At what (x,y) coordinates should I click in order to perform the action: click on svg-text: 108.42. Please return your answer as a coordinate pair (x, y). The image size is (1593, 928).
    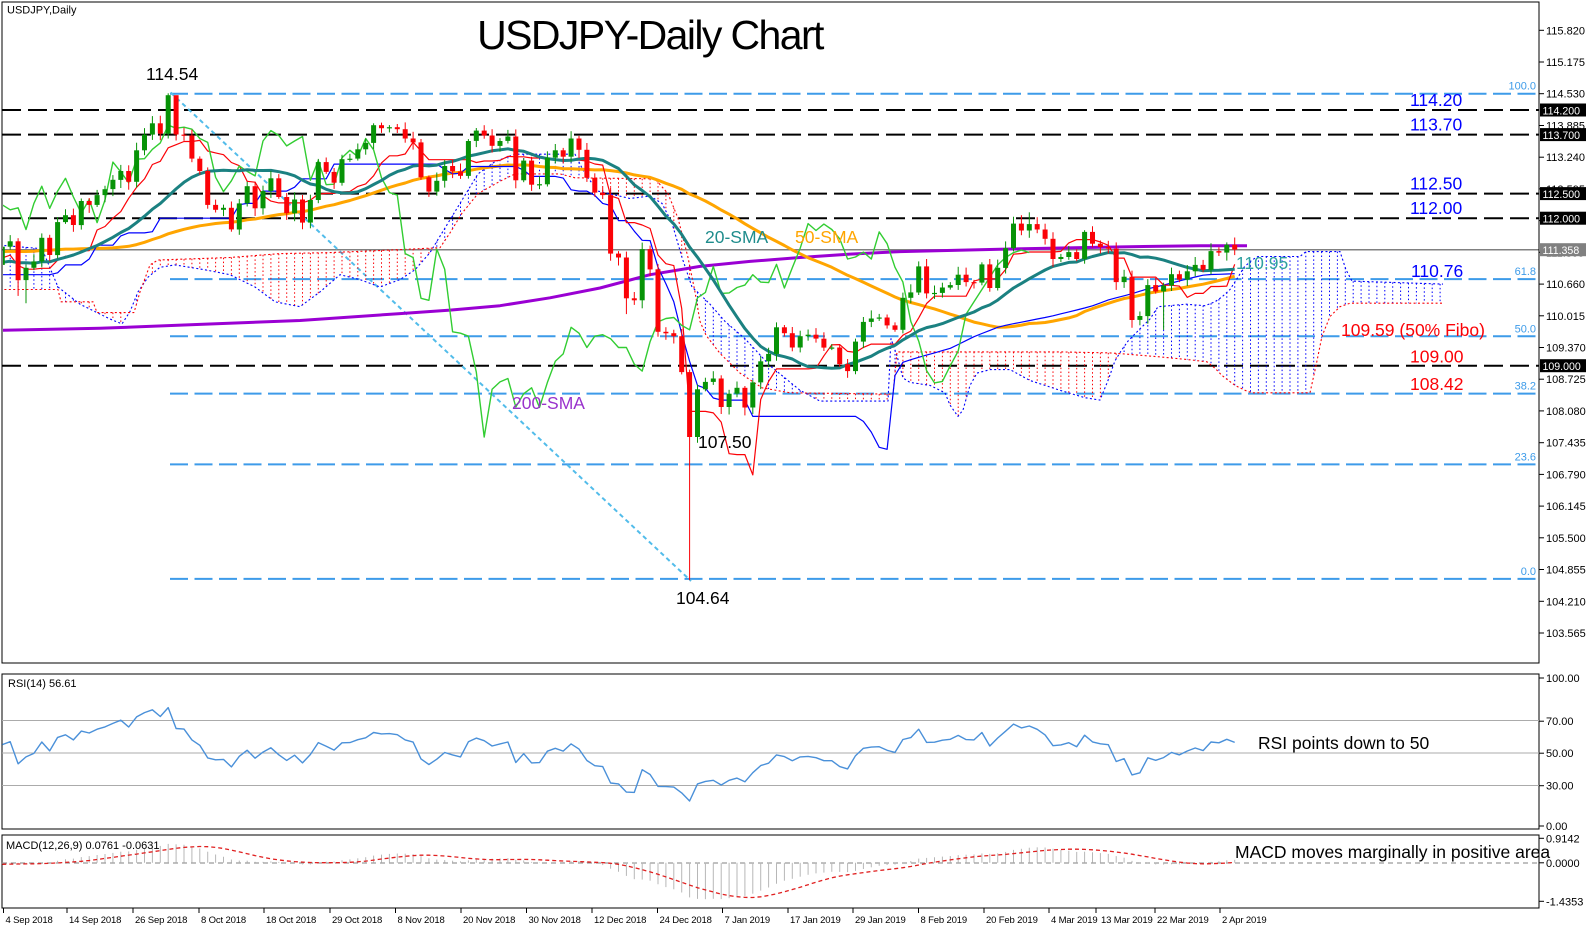
    Looking at the image, I should click on (1437, 384).